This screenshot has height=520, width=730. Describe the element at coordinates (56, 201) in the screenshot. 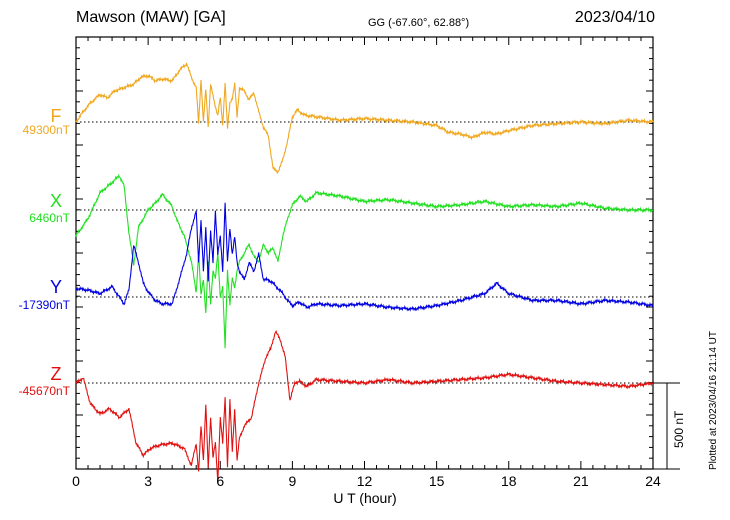

I see `channel-name-x: X` at that location.